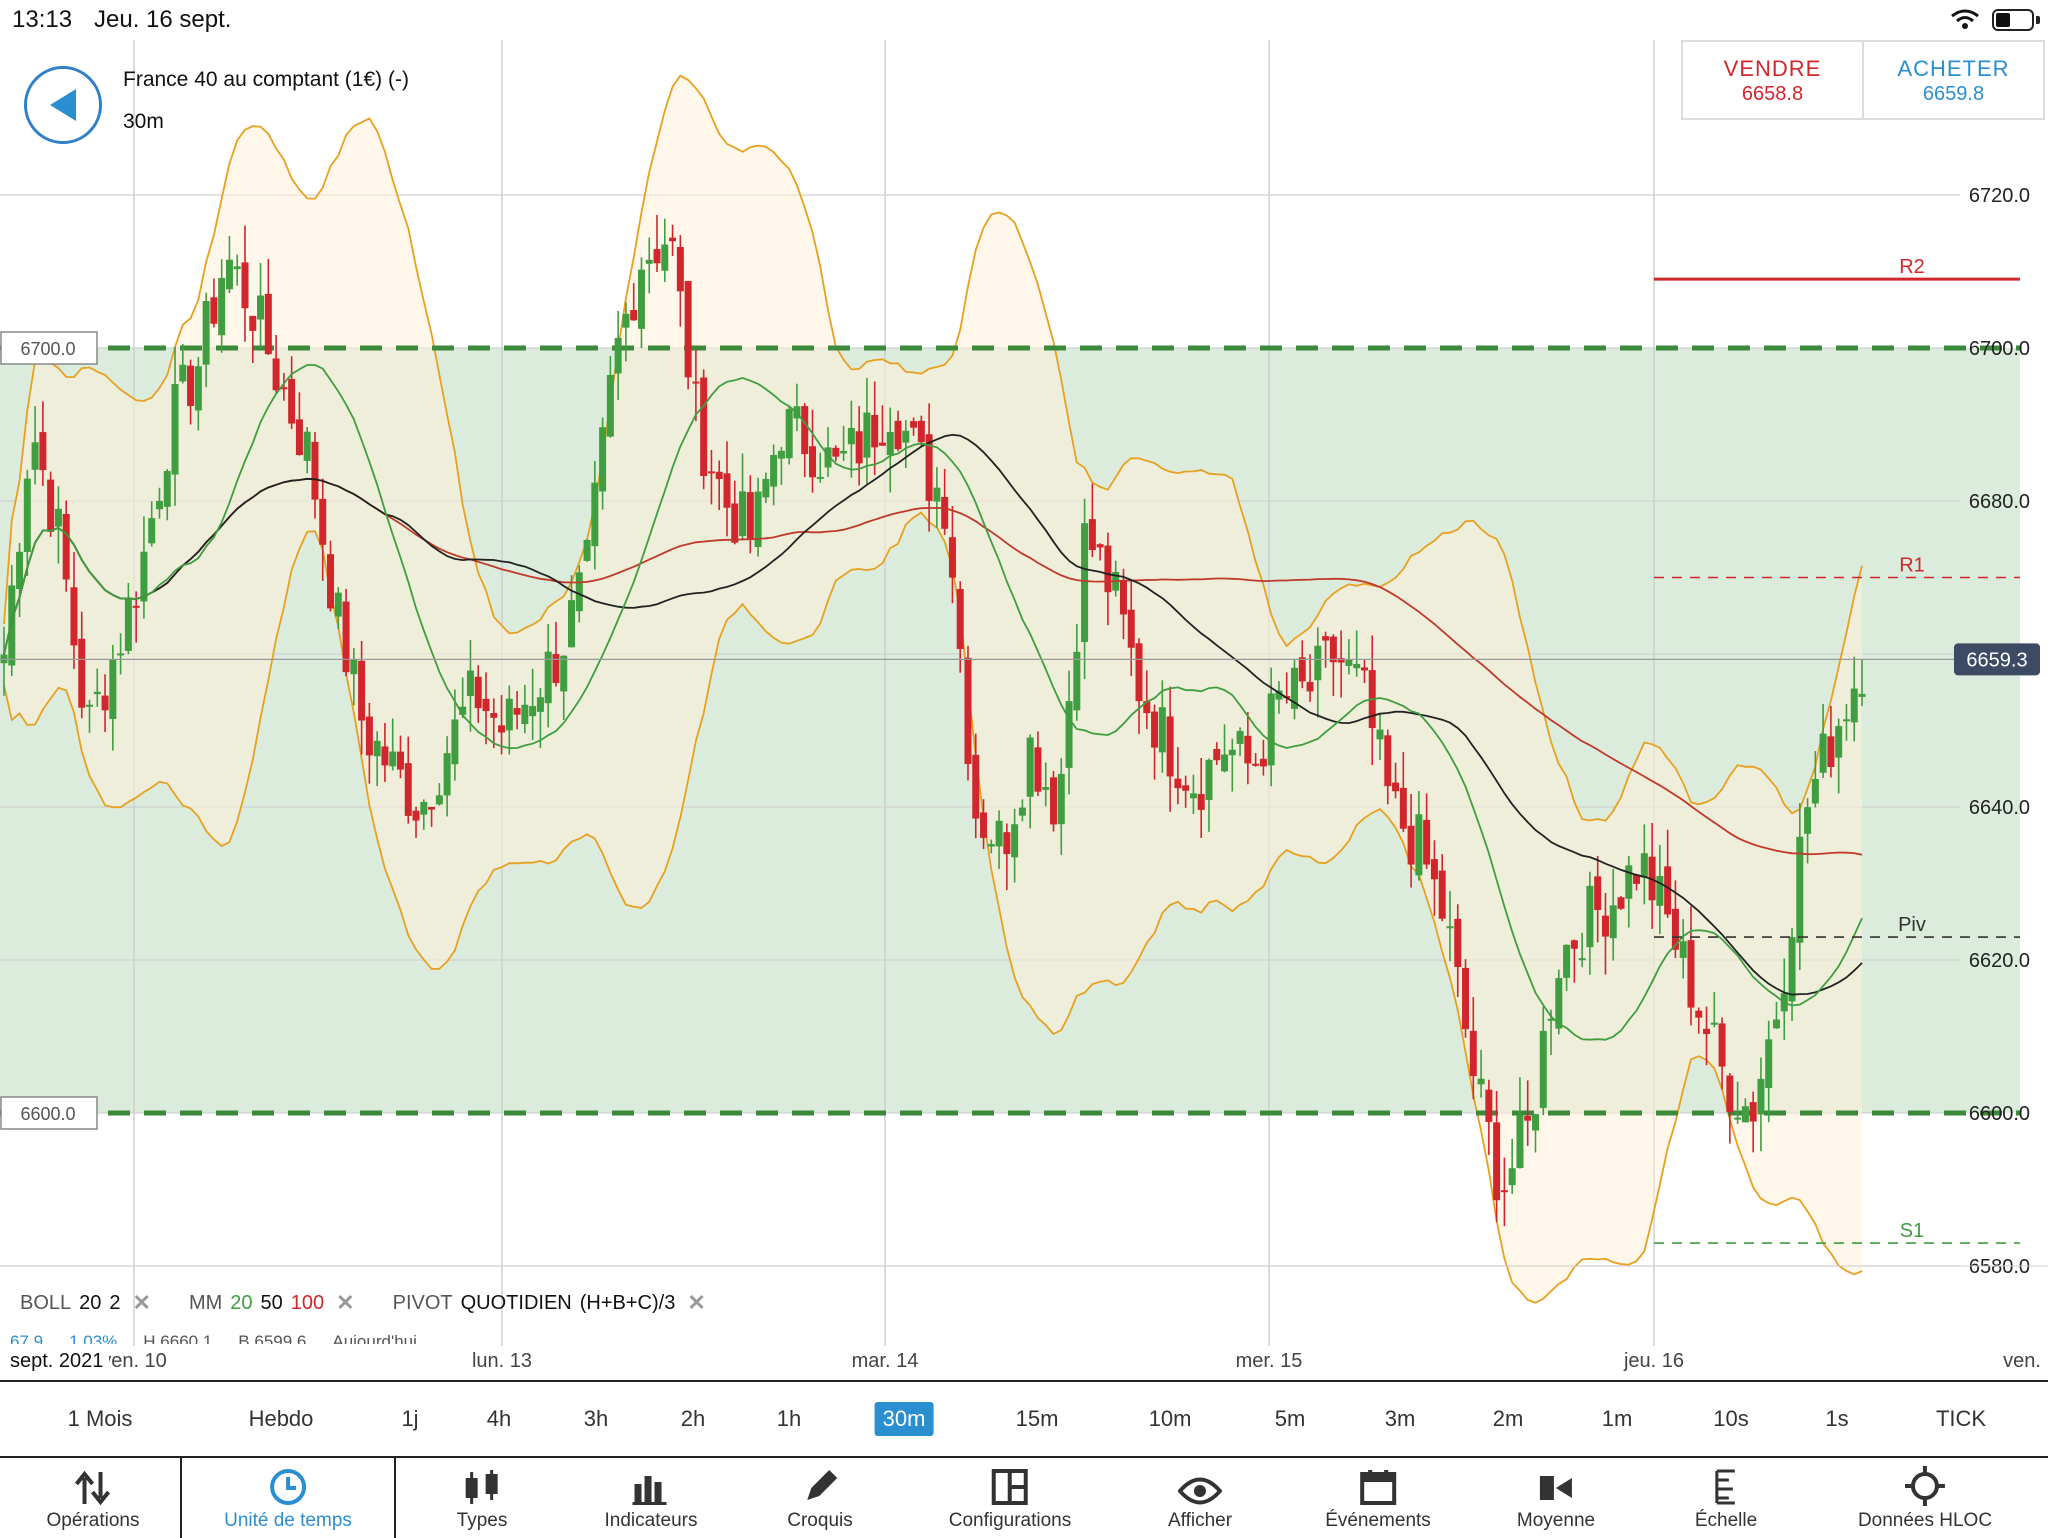 The width and height of the screenshot is (2048, 1538). Describe the element at coordinates (46, 1302) in the screenshot. I see `boll-name: BOLL` at that location.